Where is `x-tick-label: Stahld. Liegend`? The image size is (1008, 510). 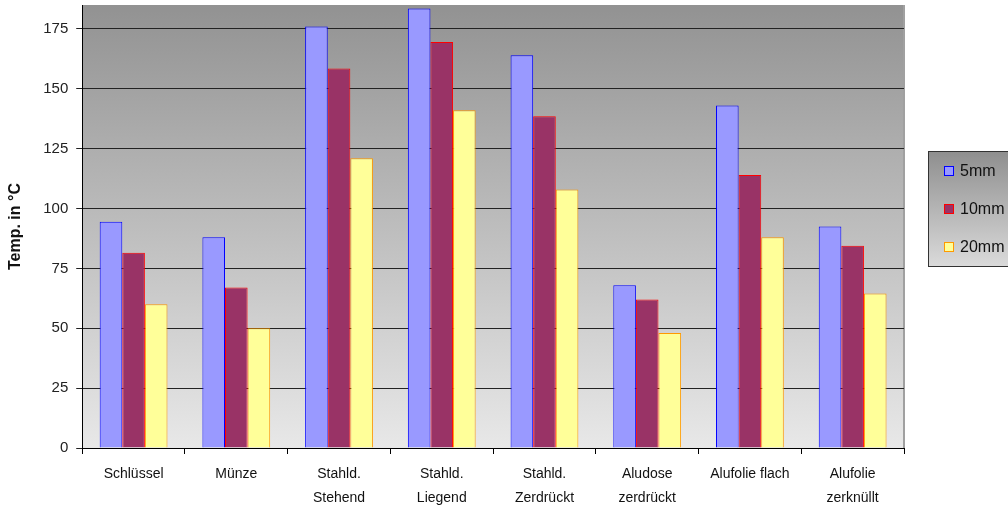
x-tick-label: Stahld. Liegend is located at coordinates (441, 484).